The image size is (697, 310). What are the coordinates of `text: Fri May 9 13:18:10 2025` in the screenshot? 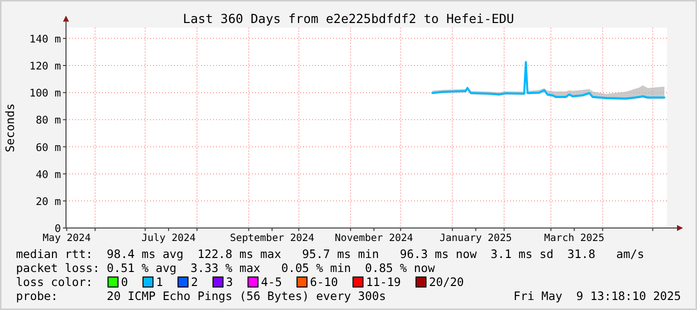 It's located at (597, 296).